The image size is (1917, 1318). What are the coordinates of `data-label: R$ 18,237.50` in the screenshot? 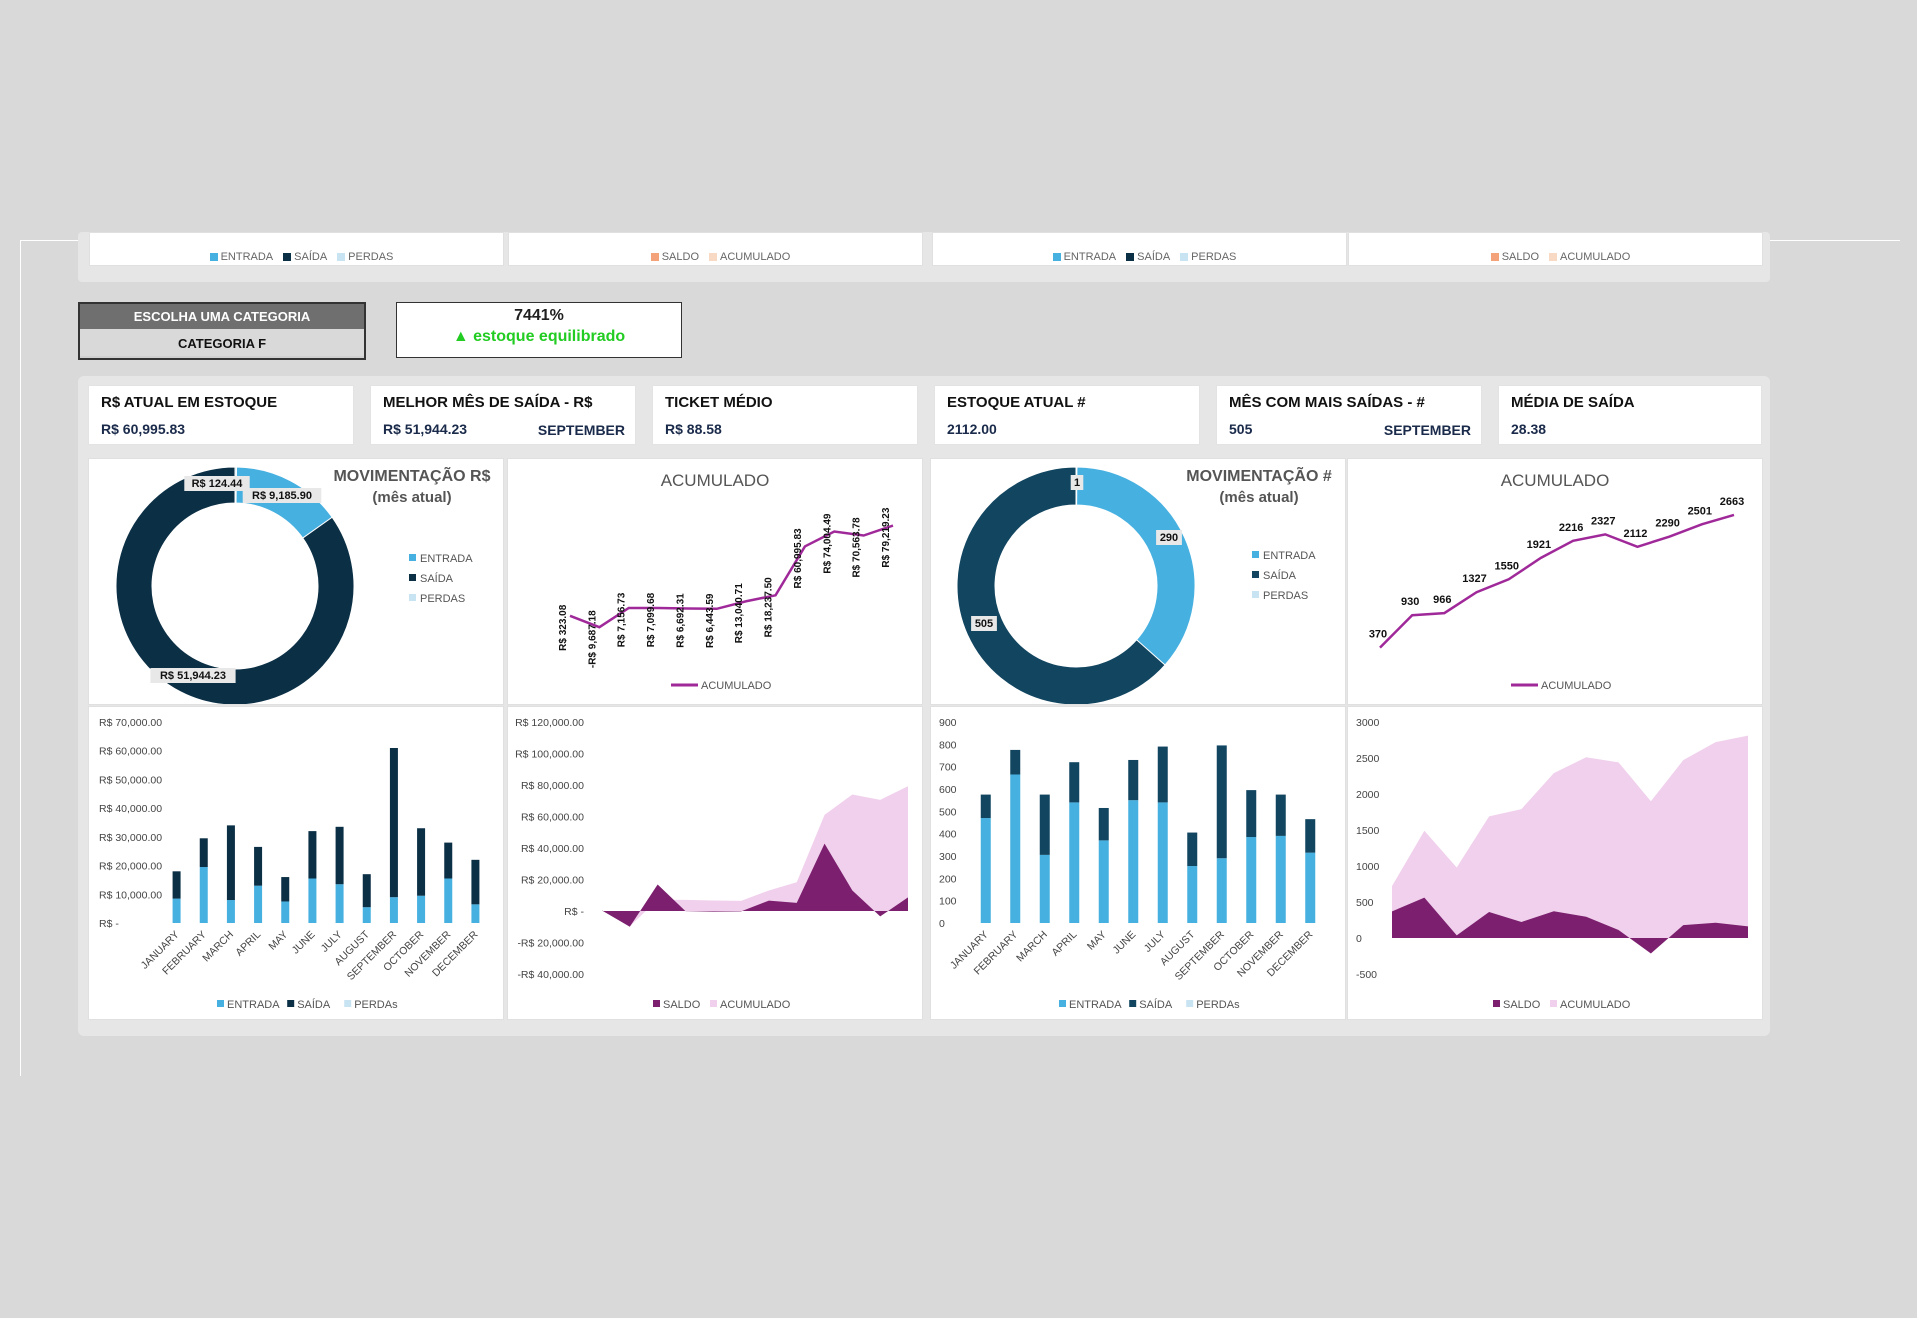 It's located at (769, 607).